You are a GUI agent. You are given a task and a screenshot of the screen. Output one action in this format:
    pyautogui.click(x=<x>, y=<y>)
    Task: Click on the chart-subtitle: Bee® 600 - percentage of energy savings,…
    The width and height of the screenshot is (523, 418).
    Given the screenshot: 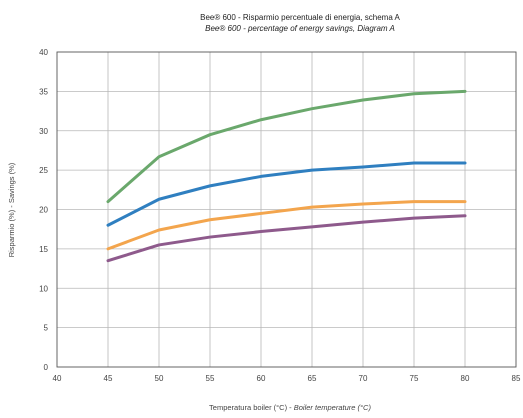 What is the action you would take?
    pyautogui.click(x=300, y=28)
    